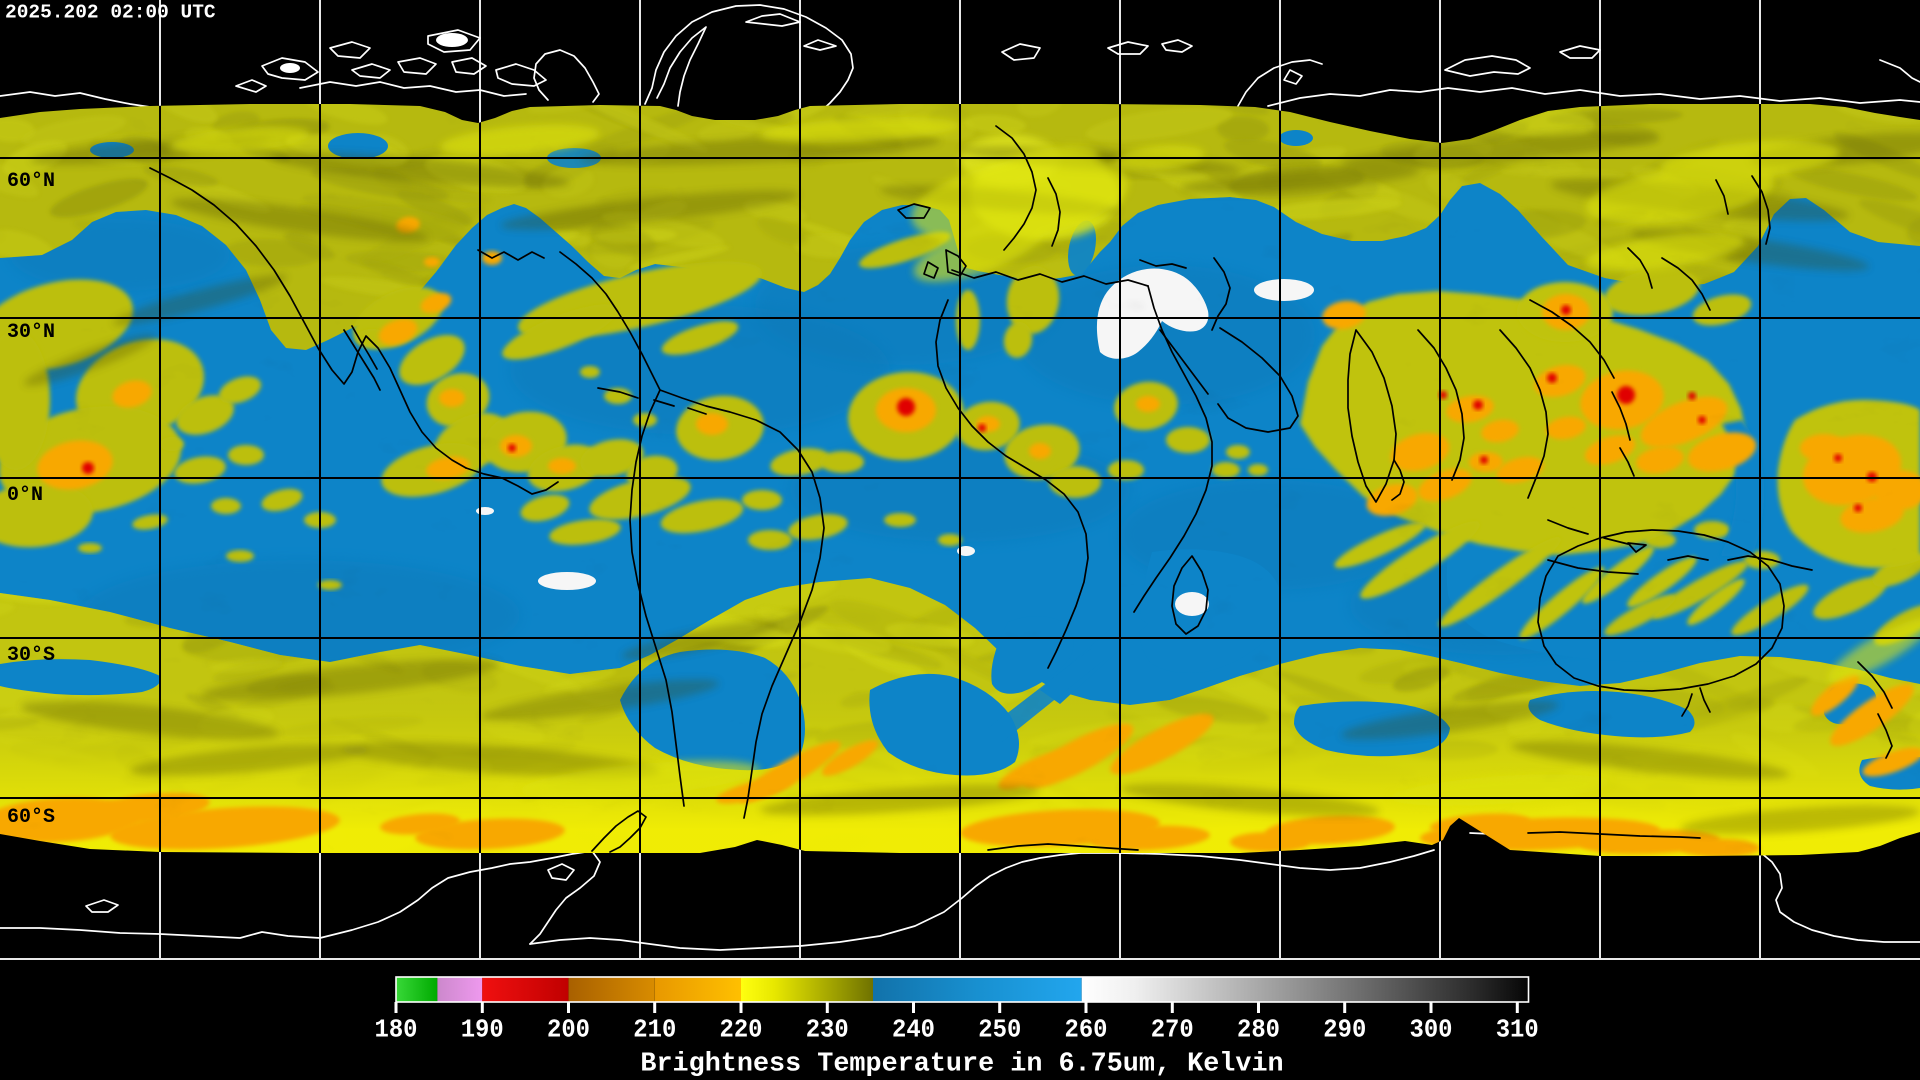 This screenshot has width=1920, height=1080. What do you see at coordinates (31, 332) in the screenshot?
I see `svg-text: 30°N` at bounding box center [31, 332].